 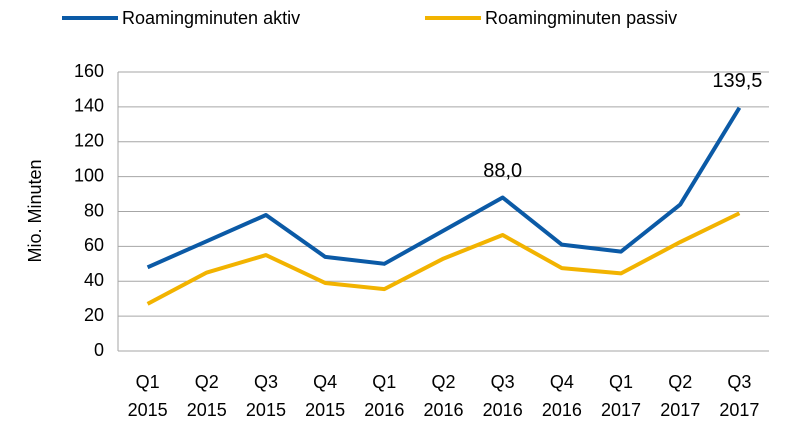 I want to click on y-tick-label: 100, so click(x=89, y=175).